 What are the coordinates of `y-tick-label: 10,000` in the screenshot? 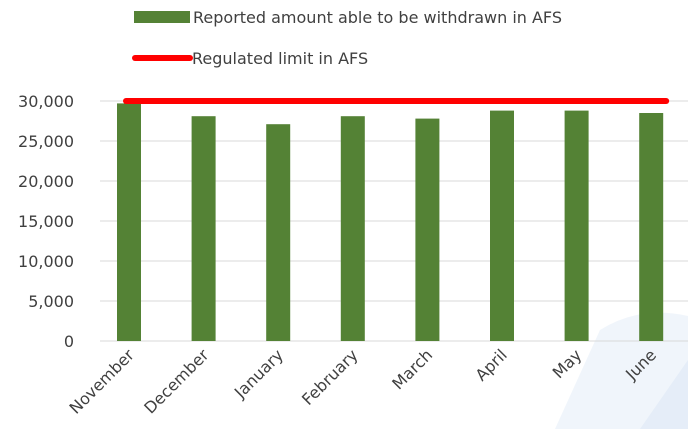 It's located at (46, 261).